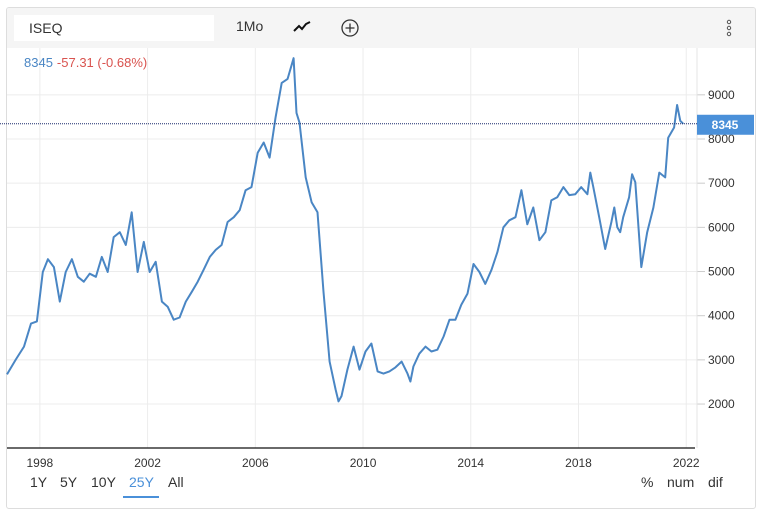  Describe the element at coordinates (363, 463) in the screenshot. I see `x-tick-label: 2010` at that location.